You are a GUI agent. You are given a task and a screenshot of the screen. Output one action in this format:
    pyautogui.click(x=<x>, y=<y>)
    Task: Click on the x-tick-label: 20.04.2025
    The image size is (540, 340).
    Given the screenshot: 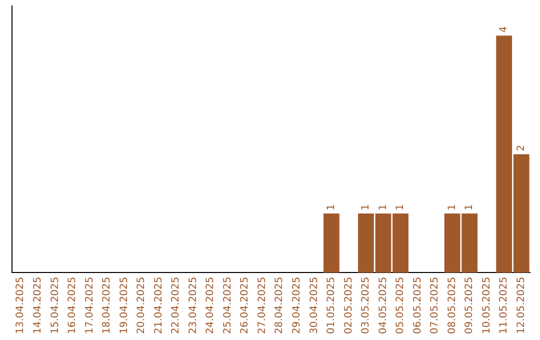 What is the action you would take?
    pyautogui.click(x=142, y=305)
    